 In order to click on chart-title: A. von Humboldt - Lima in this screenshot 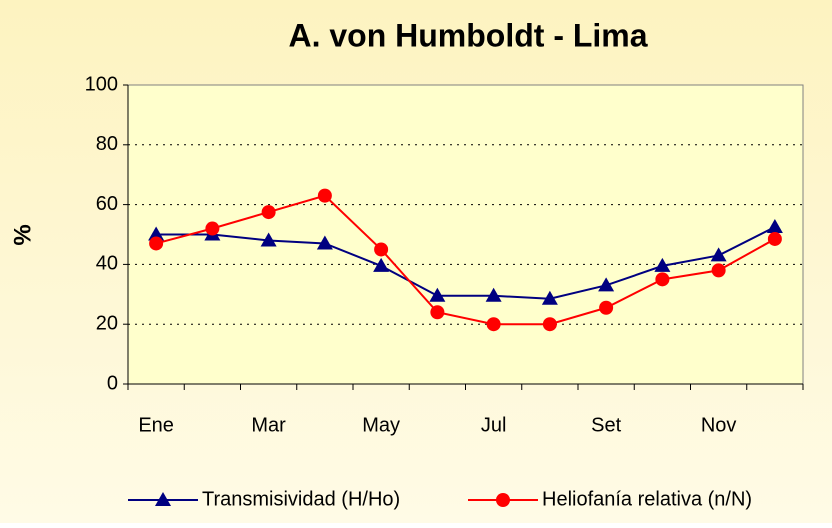, I will do `click(467, 35)`.